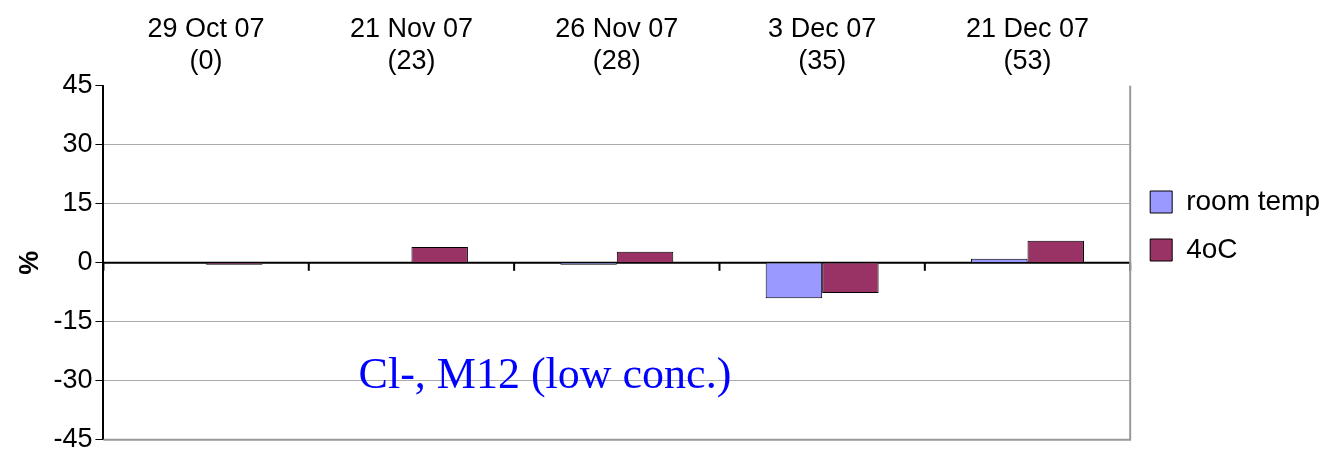  What do you see at coordinates (1253, 200) in the screenshot?
I see `legend-label: room temp` at bounding box center [1253, 200].